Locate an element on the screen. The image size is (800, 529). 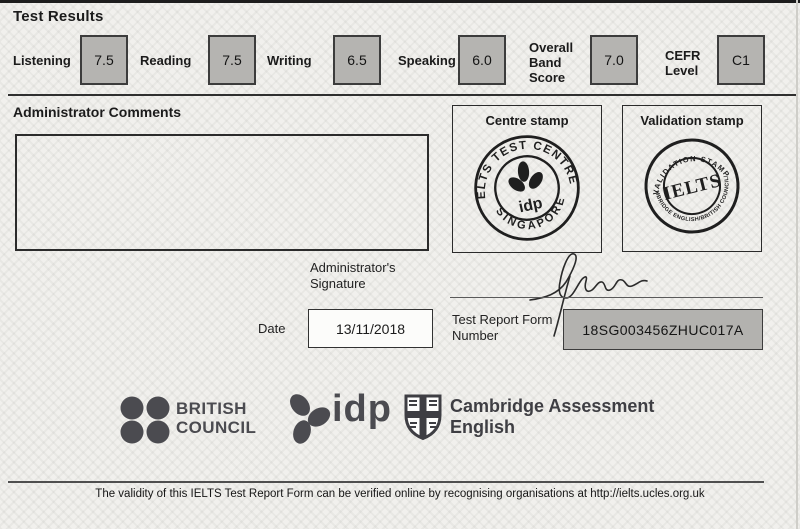
cambridge-logo-text: Cambridge Assessment English is located at coordinates (552, 417).